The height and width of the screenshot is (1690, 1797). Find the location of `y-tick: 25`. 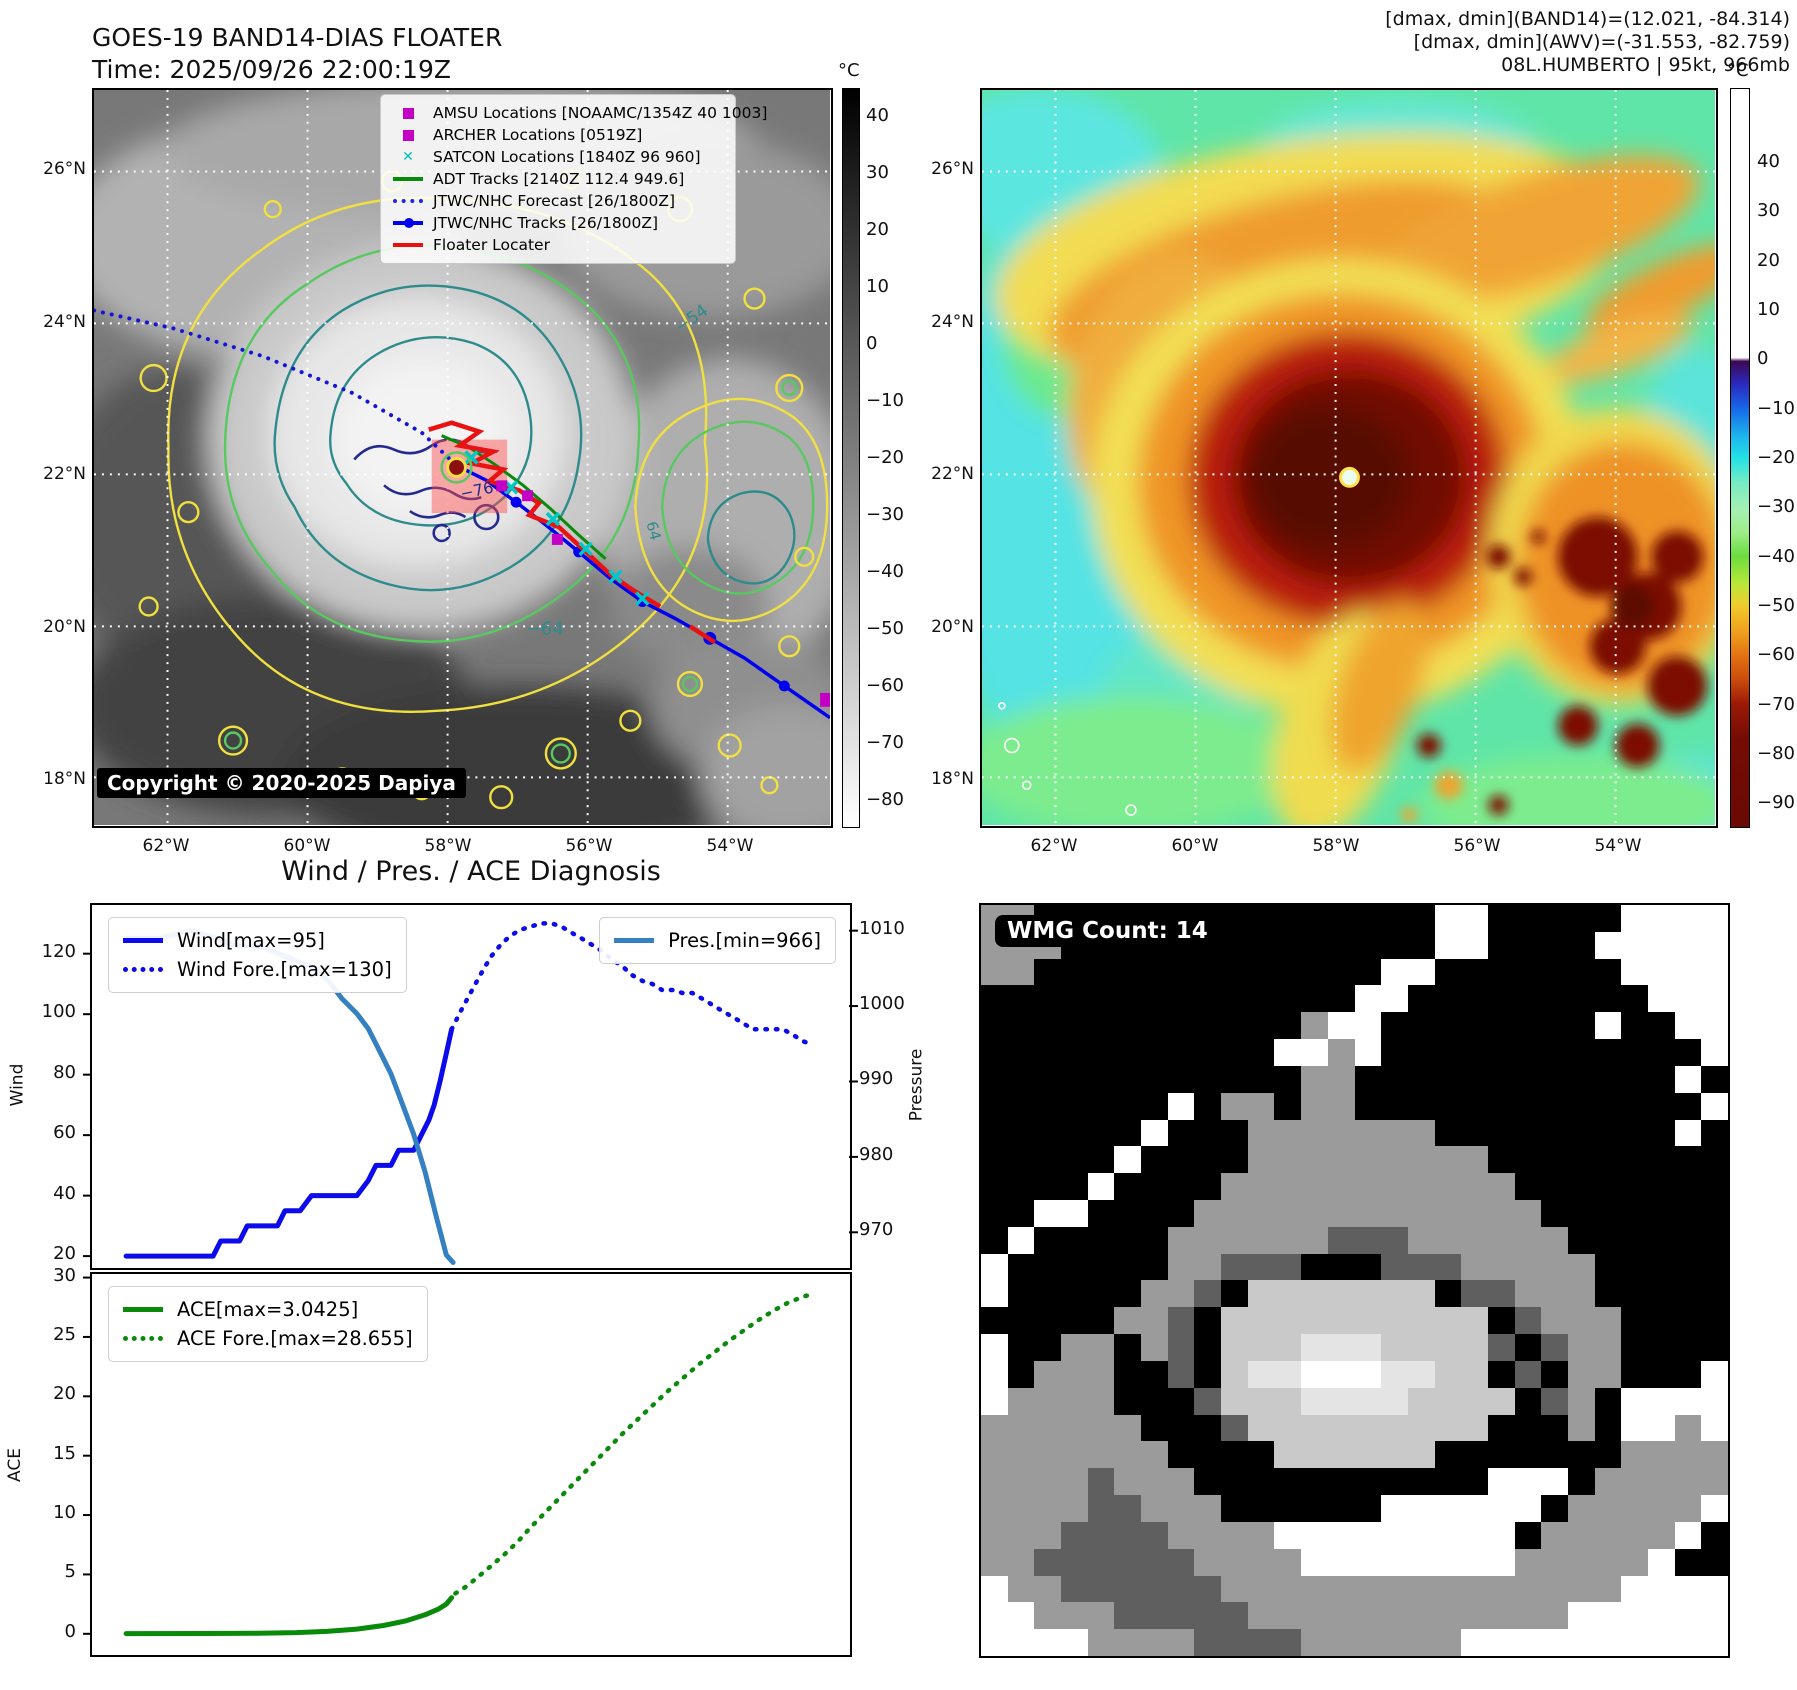

y-tick: 25 is located at coordinates (64, 1334).